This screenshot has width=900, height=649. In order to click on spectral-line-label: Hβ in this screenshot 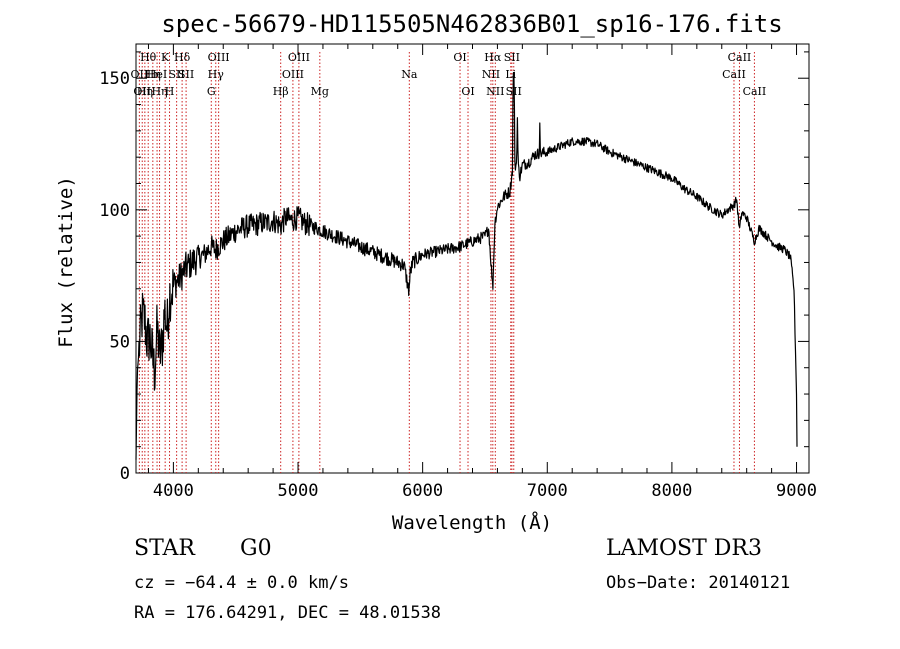, I will do `click(281, 91)`.